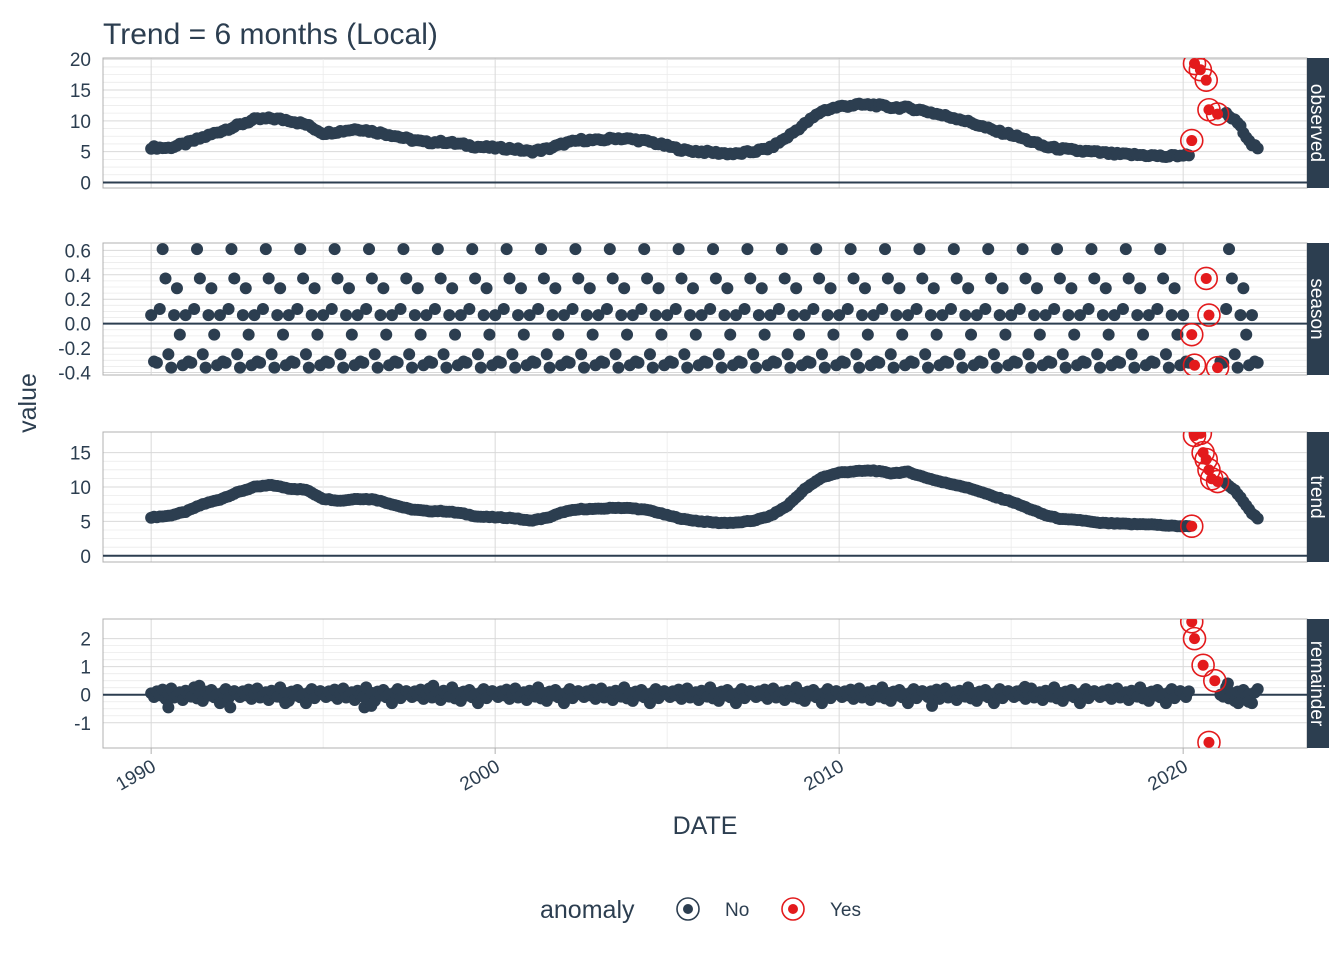 The image size is (1344, 960). What do you see at coordinates (704, 309) in the screenshot?
I see `data-points-season` at bounding box center [704, 309].